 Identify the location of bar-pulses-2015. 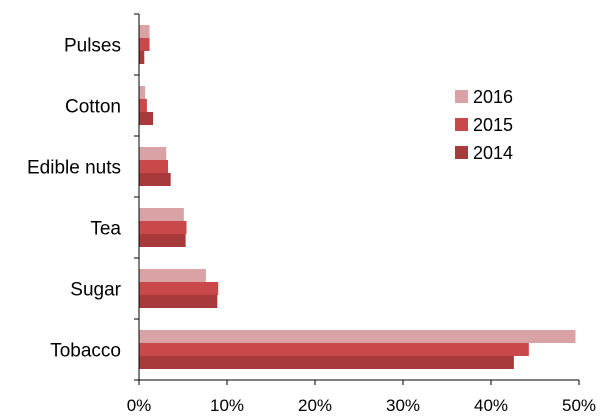
(144, 44).